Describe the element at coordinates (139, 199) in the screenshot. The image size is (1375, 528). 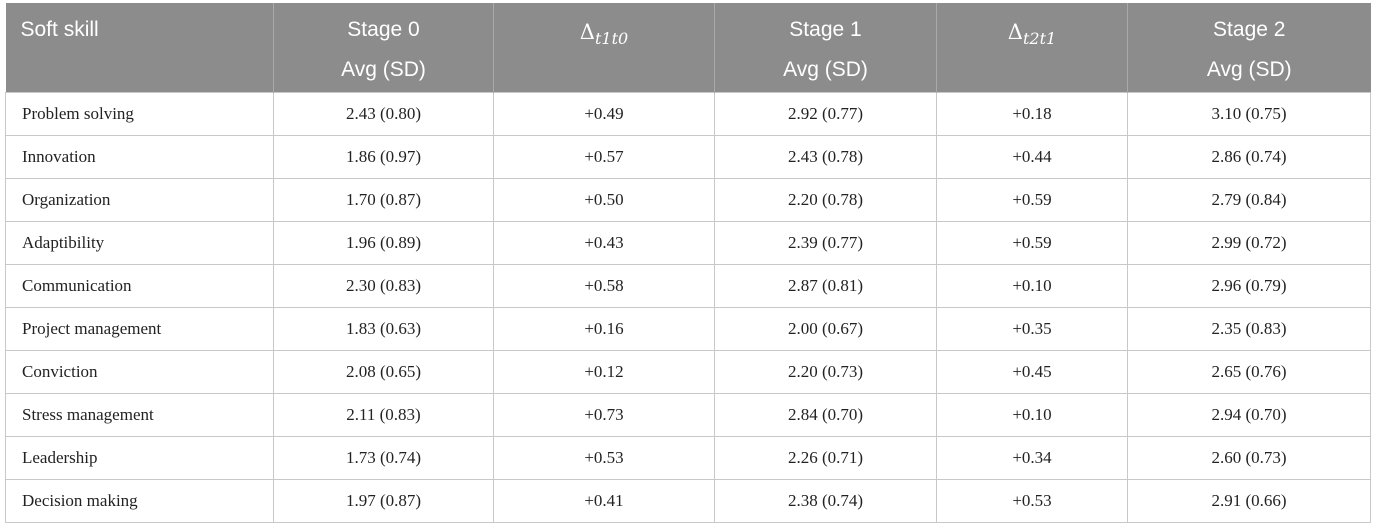
I see `cell-skill: Organization` at that location.